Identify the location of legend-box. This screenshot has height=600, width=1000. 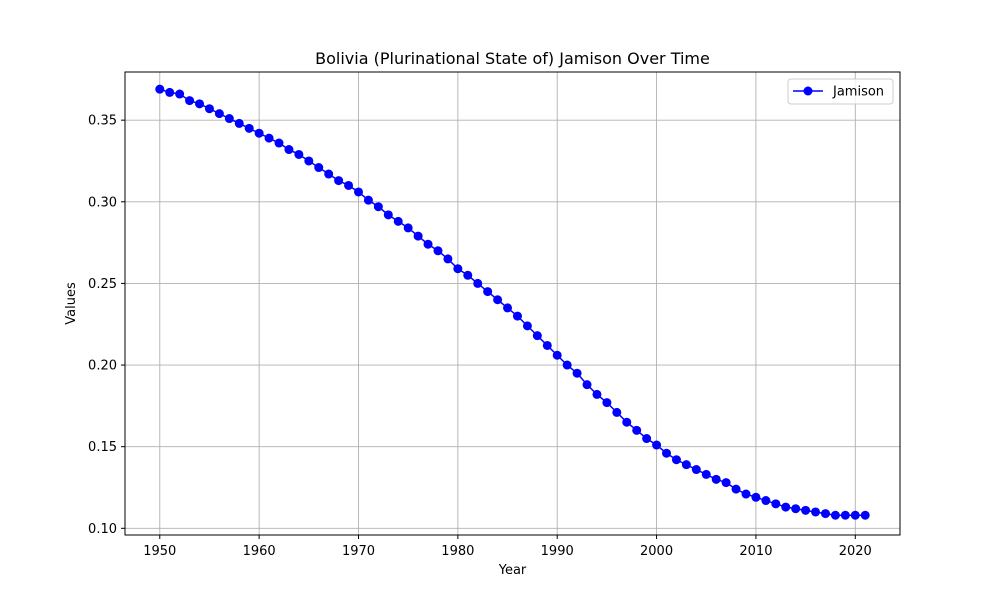
(840, 91).